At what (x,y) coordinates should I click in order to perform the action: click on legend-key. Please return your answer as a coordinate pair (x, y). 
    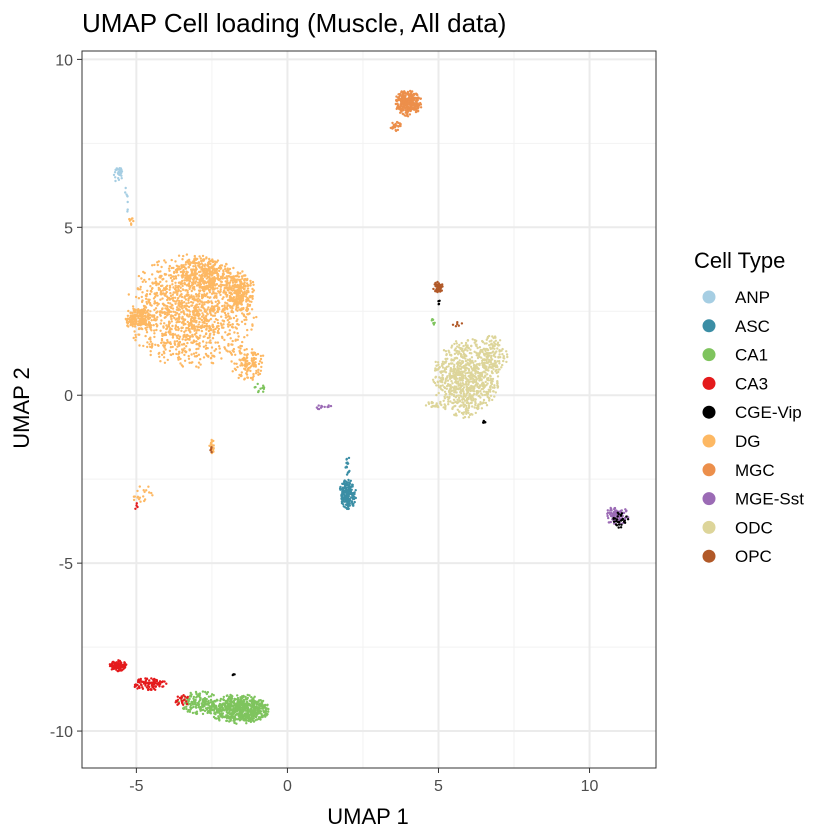
    Looking at the image, I should click on (709, 499).